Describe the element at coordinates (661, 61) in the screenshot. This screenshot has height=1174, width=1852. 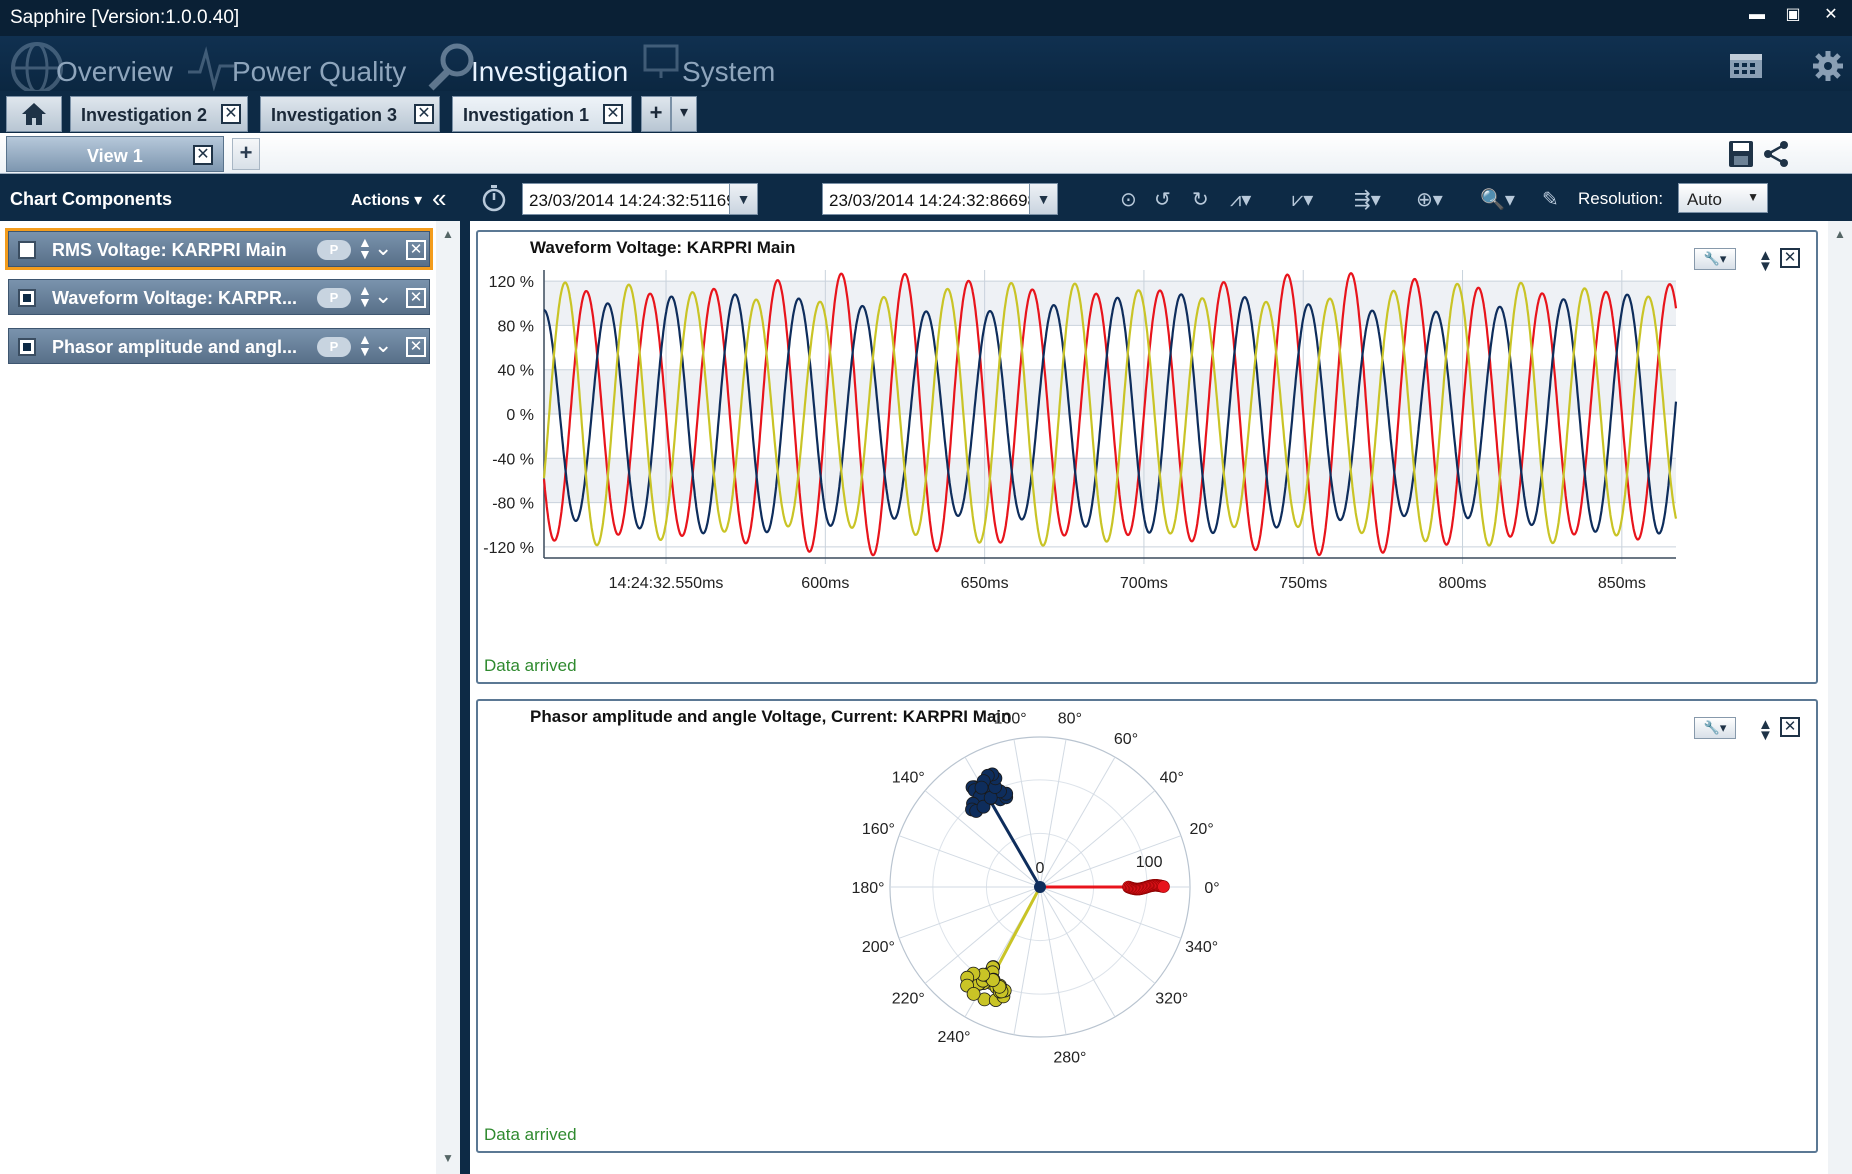
I see `monitor-icon` at that location.